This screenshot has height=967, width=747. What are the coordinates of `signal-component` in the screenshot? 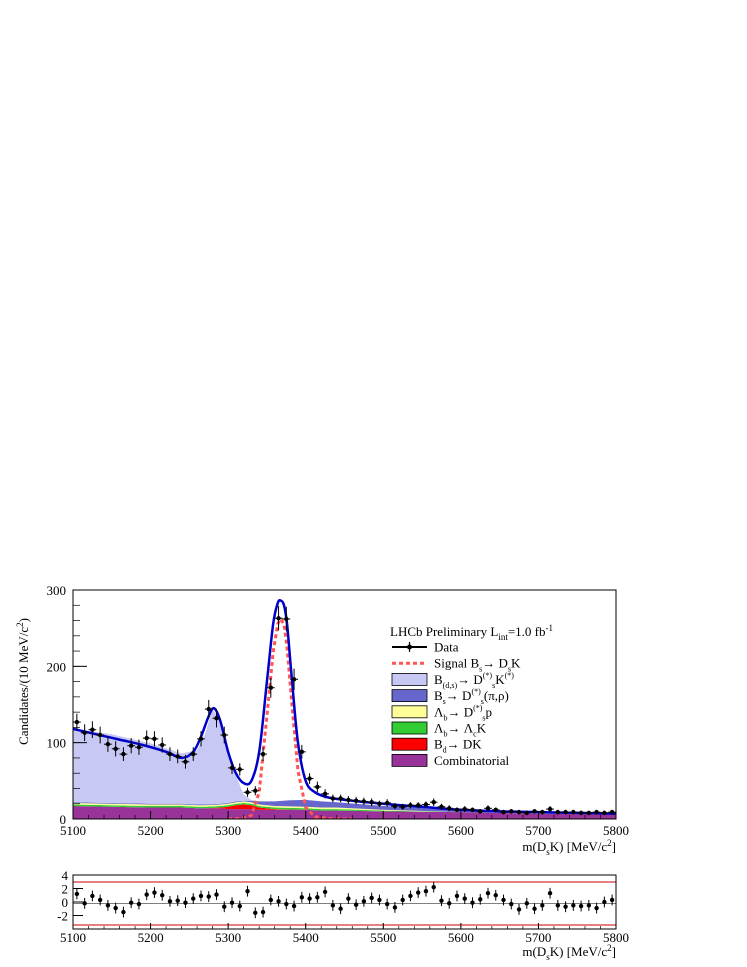 It's located at (290, 717).